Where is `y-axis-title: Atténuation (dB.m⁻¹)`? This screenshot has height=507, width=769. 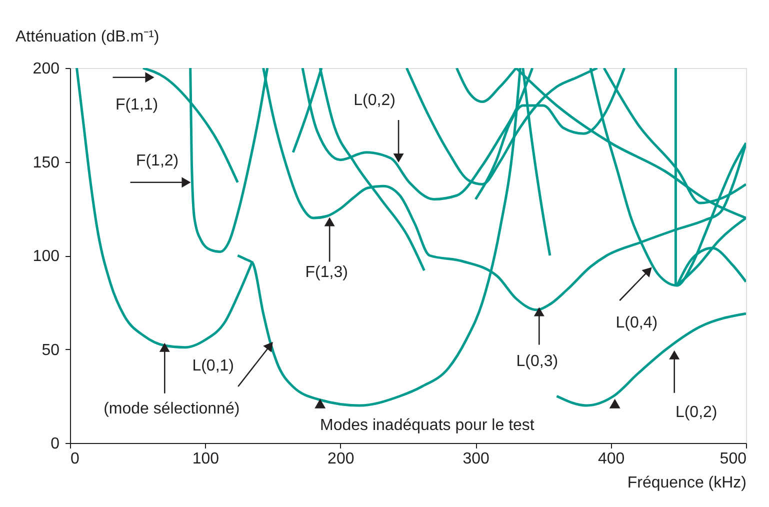
y-axis-title: Atténuation (dB.m⁻¹) is located at coordinates (88, 37).